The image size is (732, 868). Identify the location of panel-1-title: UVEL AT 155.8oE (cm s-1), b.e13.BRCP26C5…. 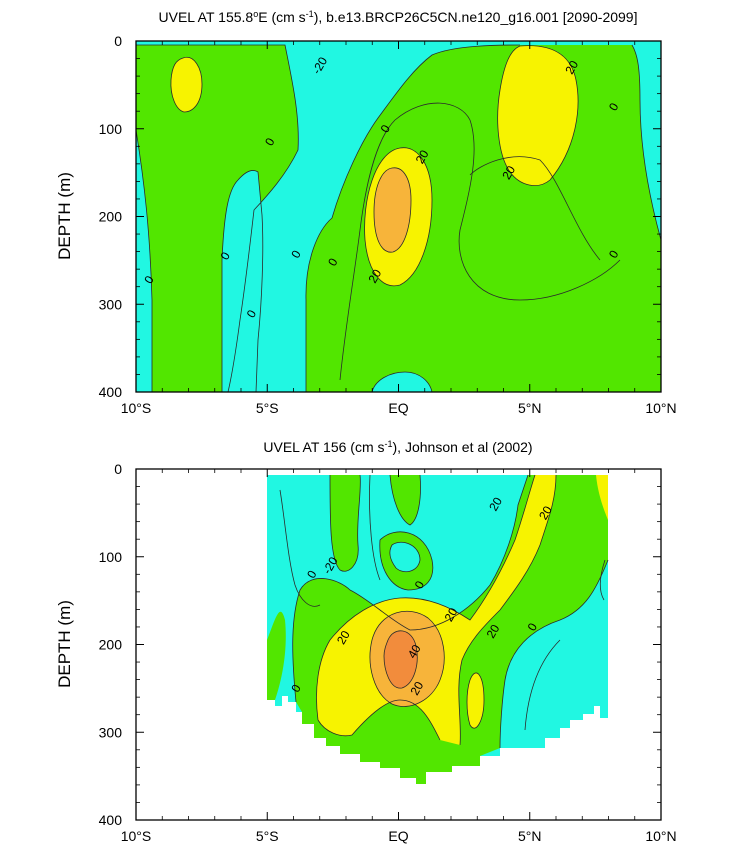
(398, 17).